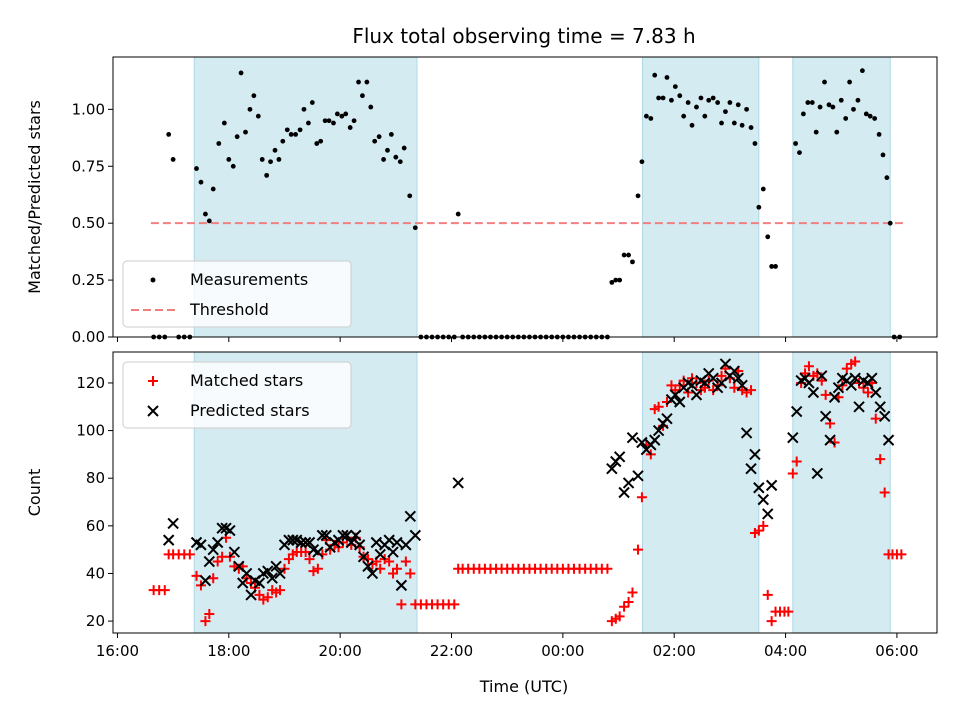 This screenshot has height=720, width=960. What do you see at coordinates (785, 651) in the screenshot?
I see `x-tick-label: 04:00` at bounding box center [785, 651].